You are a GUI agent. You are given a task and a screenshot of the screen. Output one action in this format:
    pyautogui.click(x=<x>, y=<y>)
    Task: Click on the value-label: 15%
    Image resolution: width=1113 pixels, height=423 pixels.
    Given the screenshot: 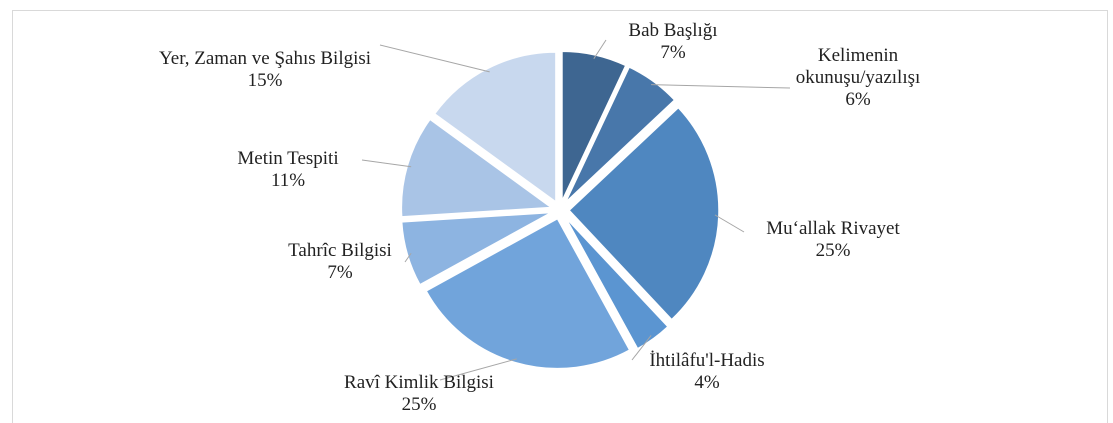 What is the action you would take?
    pyautogui.click(x=265, y=80)
    